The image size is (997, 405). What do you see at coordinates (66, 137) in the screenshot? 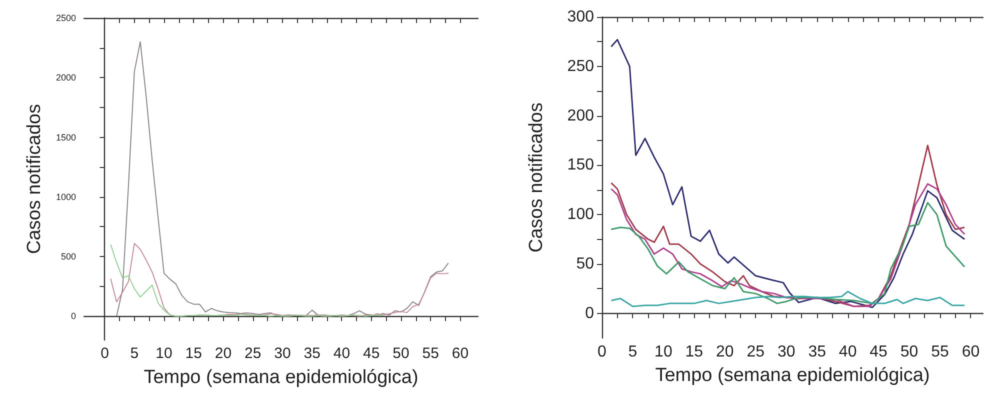
I see `y-tick-label: 1500` at bounding box center [66, 137].